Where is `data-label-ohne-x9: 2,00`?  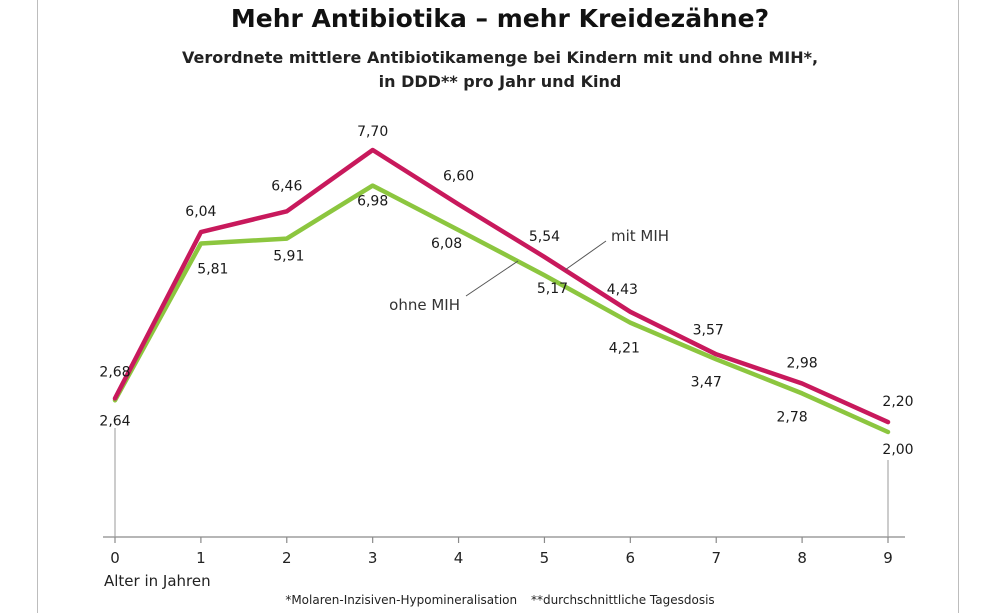 data-label-ohne-x9: 2,00 is located at coordinates (897, 450).